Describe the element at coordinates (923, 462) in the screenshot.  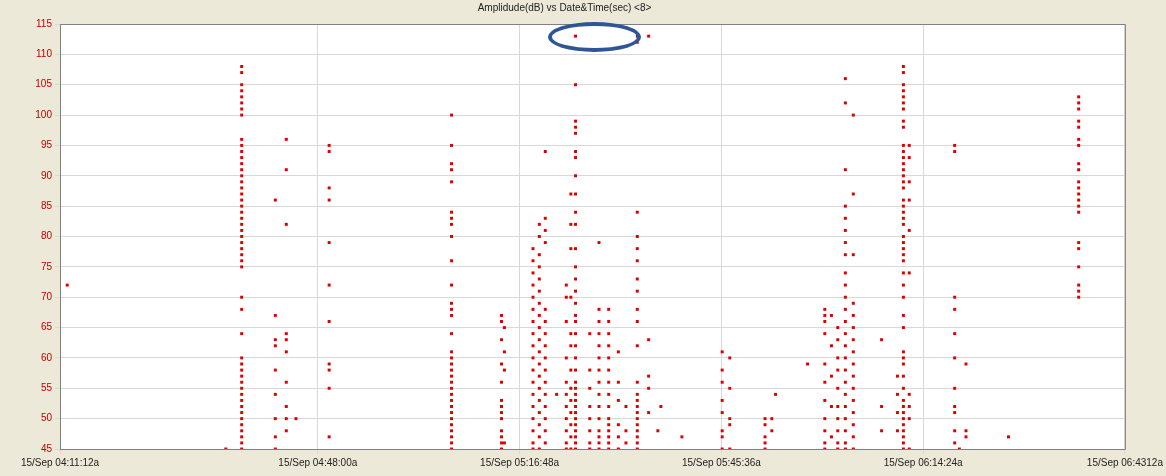
I see `x-tick-label: 15/Sep 06:14:24a` at that location.